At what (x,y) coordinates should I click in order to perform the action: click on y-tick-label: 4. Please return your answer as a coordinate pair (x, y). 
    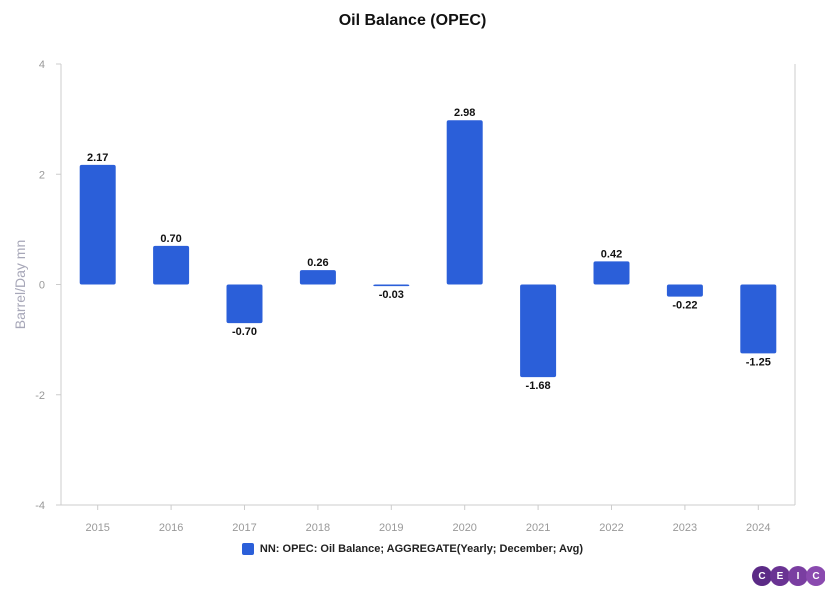
    Looking at the image, I should click on (42, 65).